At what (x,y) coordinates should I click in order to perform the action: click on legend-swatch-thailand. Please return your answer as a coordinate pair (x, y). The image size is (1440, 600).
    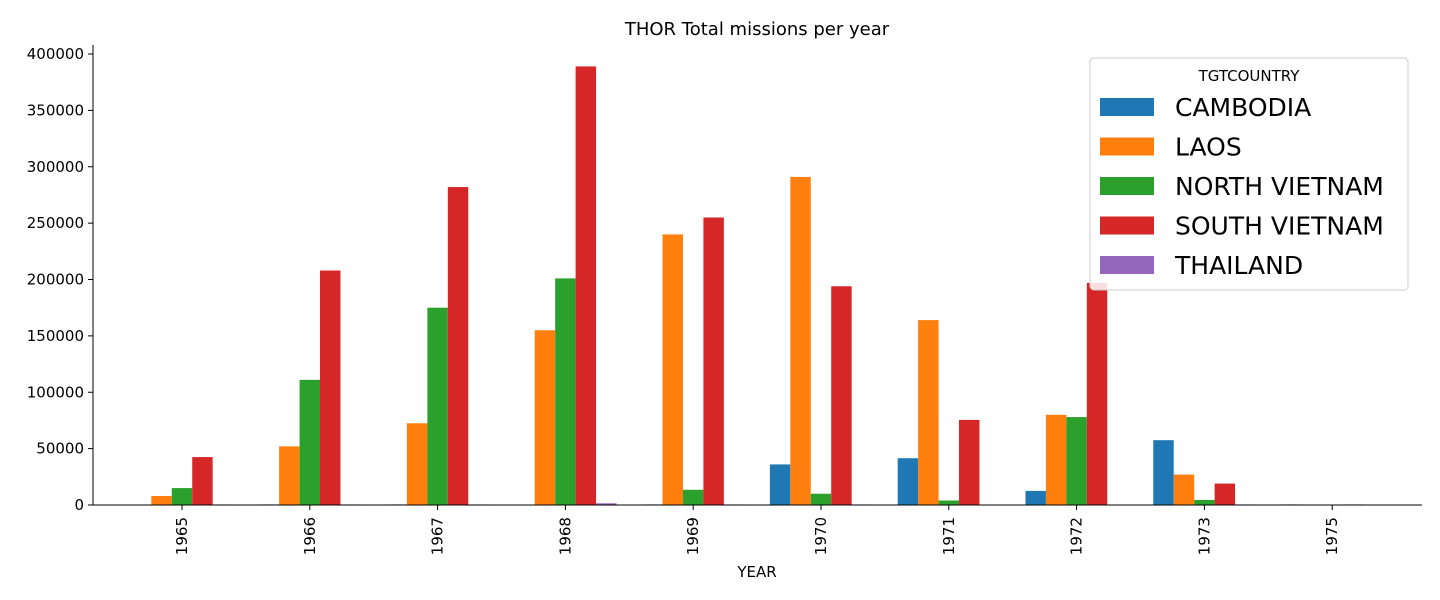
    Looking at the image, I should click on (1127, 265).